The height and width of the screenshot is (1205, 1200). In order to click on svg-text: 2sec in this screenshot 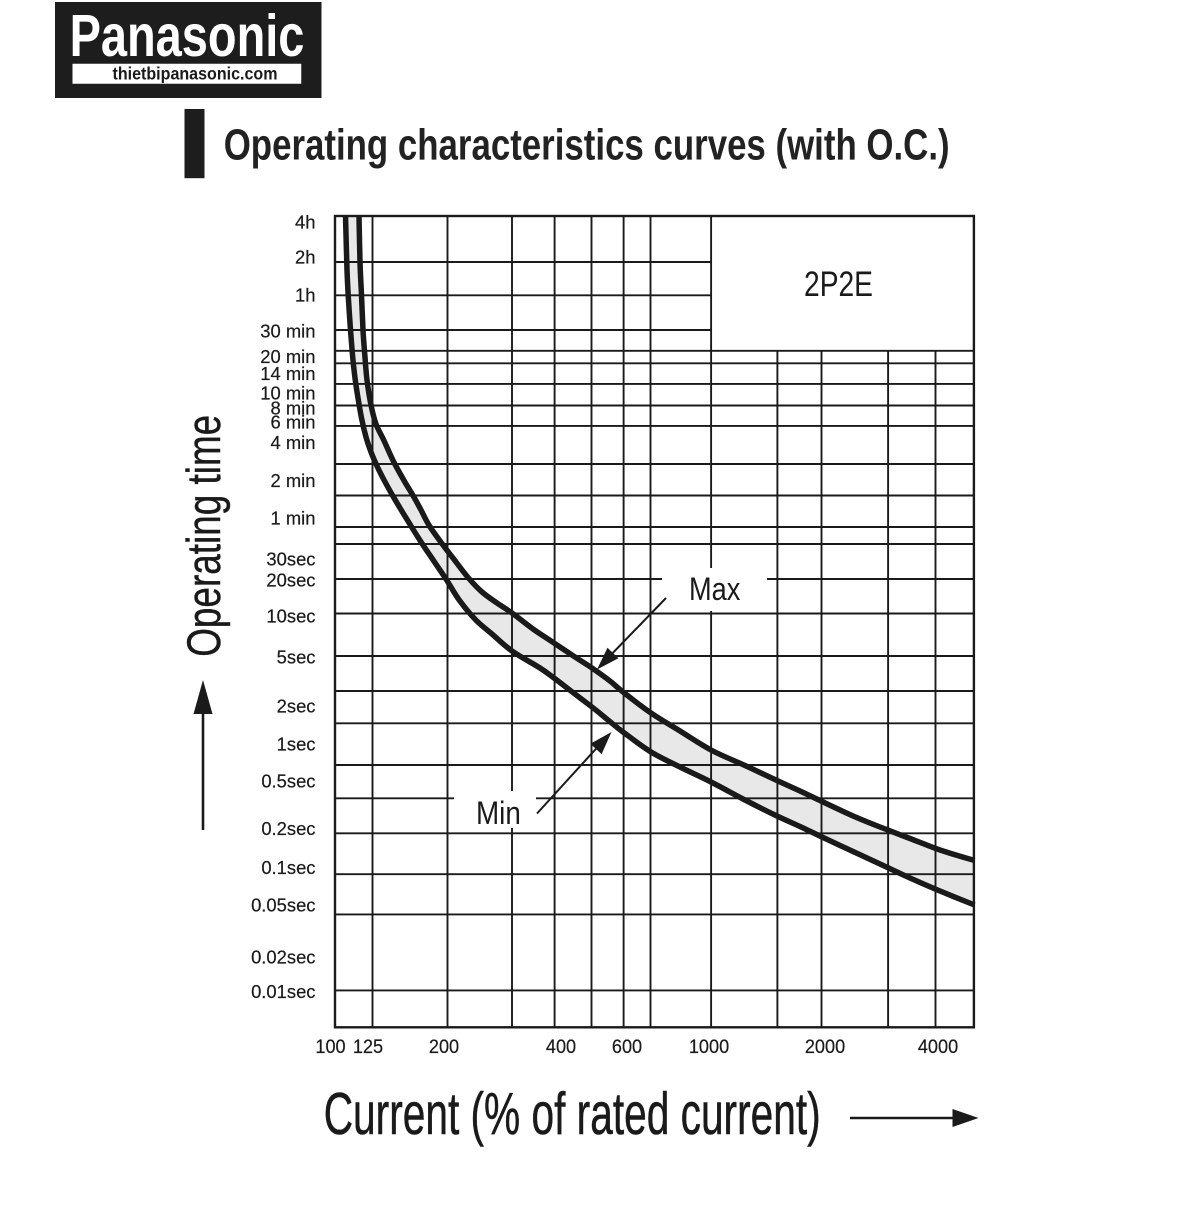, I will do `click(296, 706)`.